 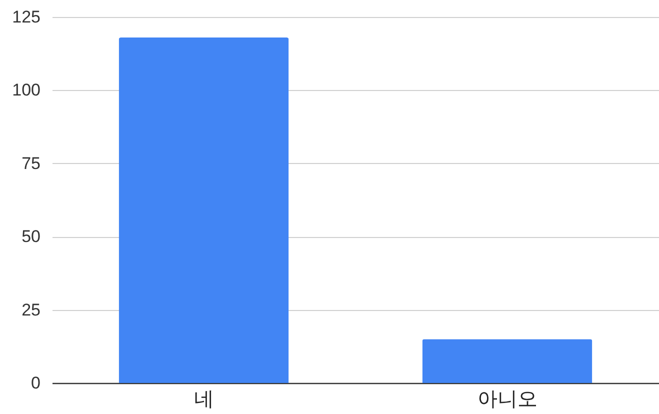 What do you see at coordinates (31, 236) in the screenshot?
I see `y-tick-label: 50` at bounding box center [31, 236].